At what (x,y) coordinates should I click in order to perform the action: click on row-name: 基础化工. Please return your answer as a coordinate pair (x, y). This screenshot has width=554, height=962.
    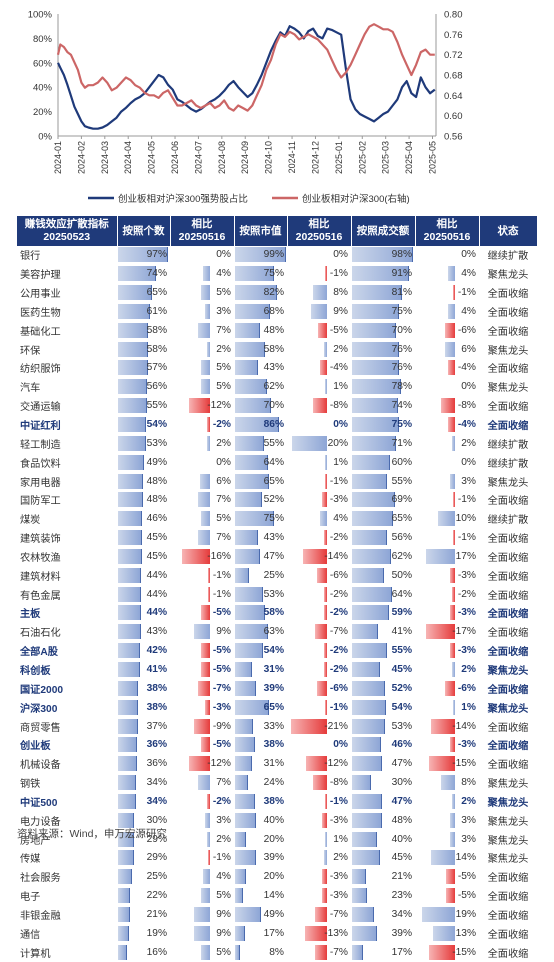
    Looking at the image, I should click on (67, 330).